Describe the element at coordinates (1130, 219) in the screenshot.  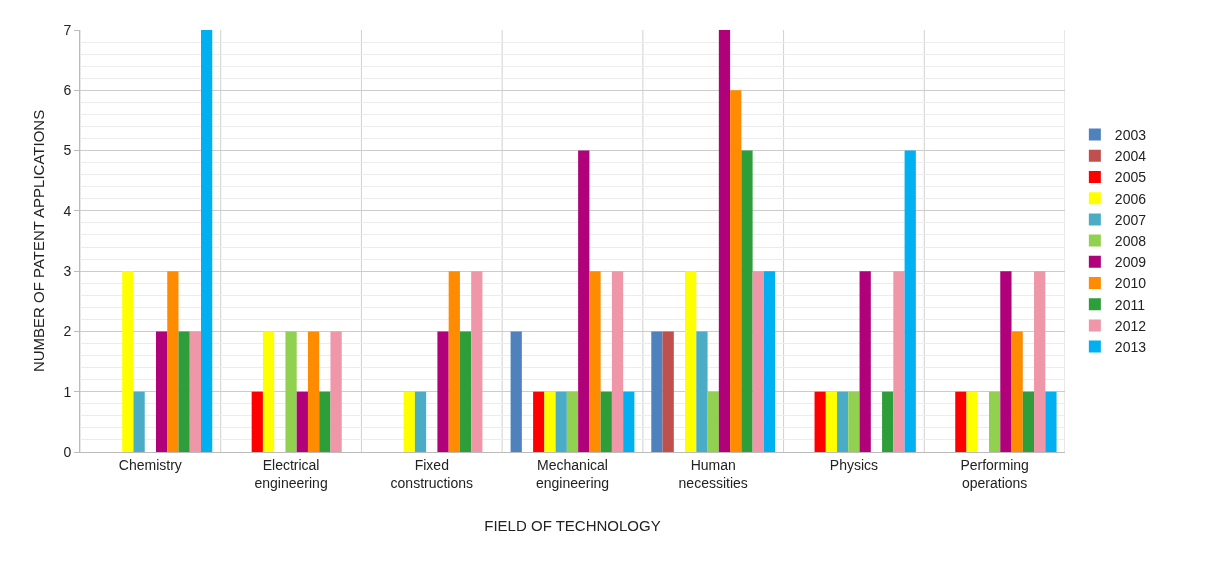
I see `legend-label: 2007` at that location.